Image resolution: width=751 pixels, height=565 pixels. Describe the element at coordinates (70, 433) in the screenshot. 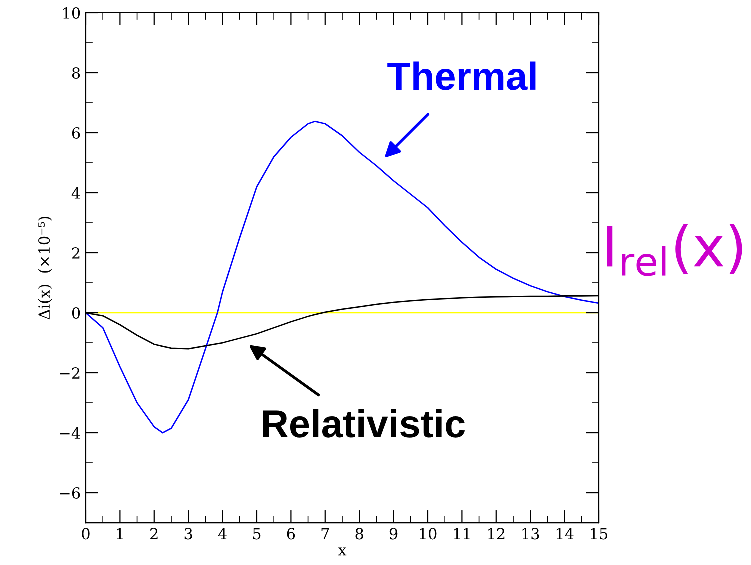

I see `y-tick-label: −4` at that location.